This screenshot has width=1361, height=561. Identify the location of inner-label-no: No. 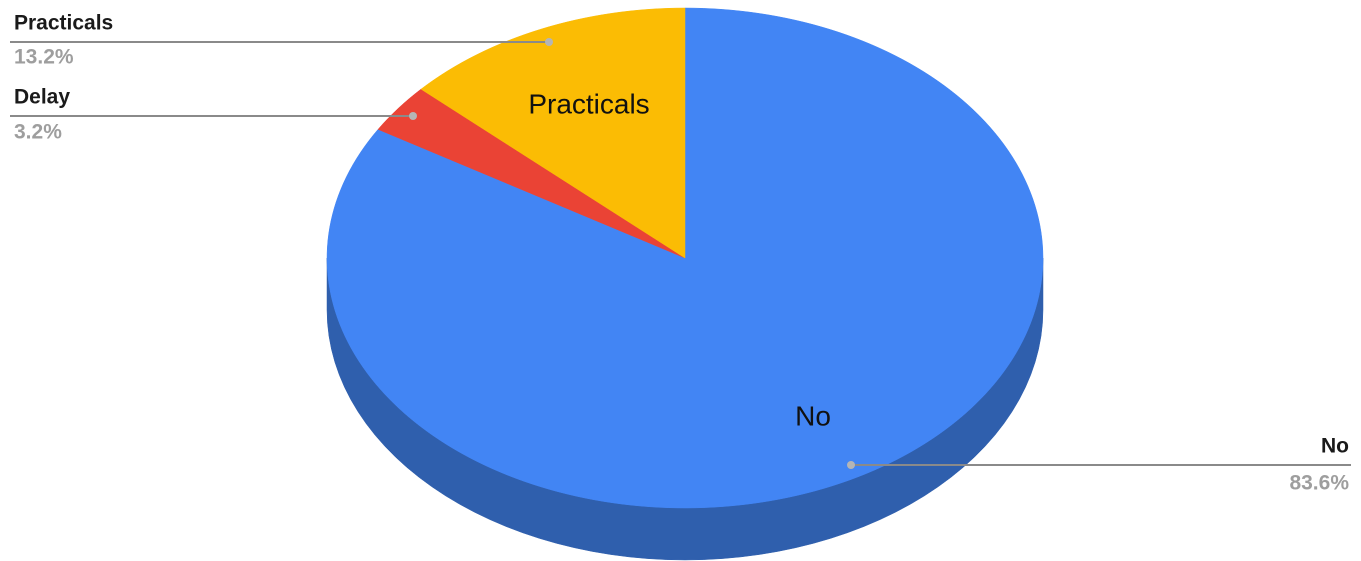
(813, 415).